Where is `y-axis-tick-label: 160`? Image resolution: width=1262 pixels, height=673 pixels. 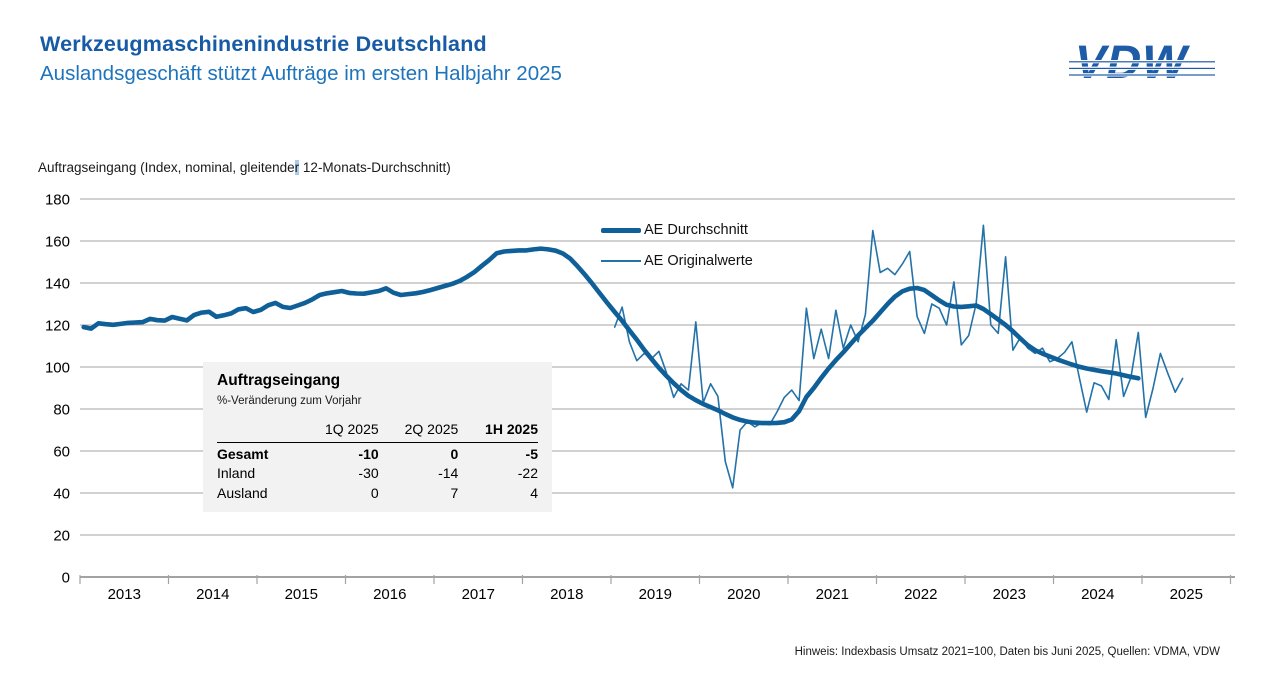 y-axis-tick-label: 160 is located at coordinates (57, 242).